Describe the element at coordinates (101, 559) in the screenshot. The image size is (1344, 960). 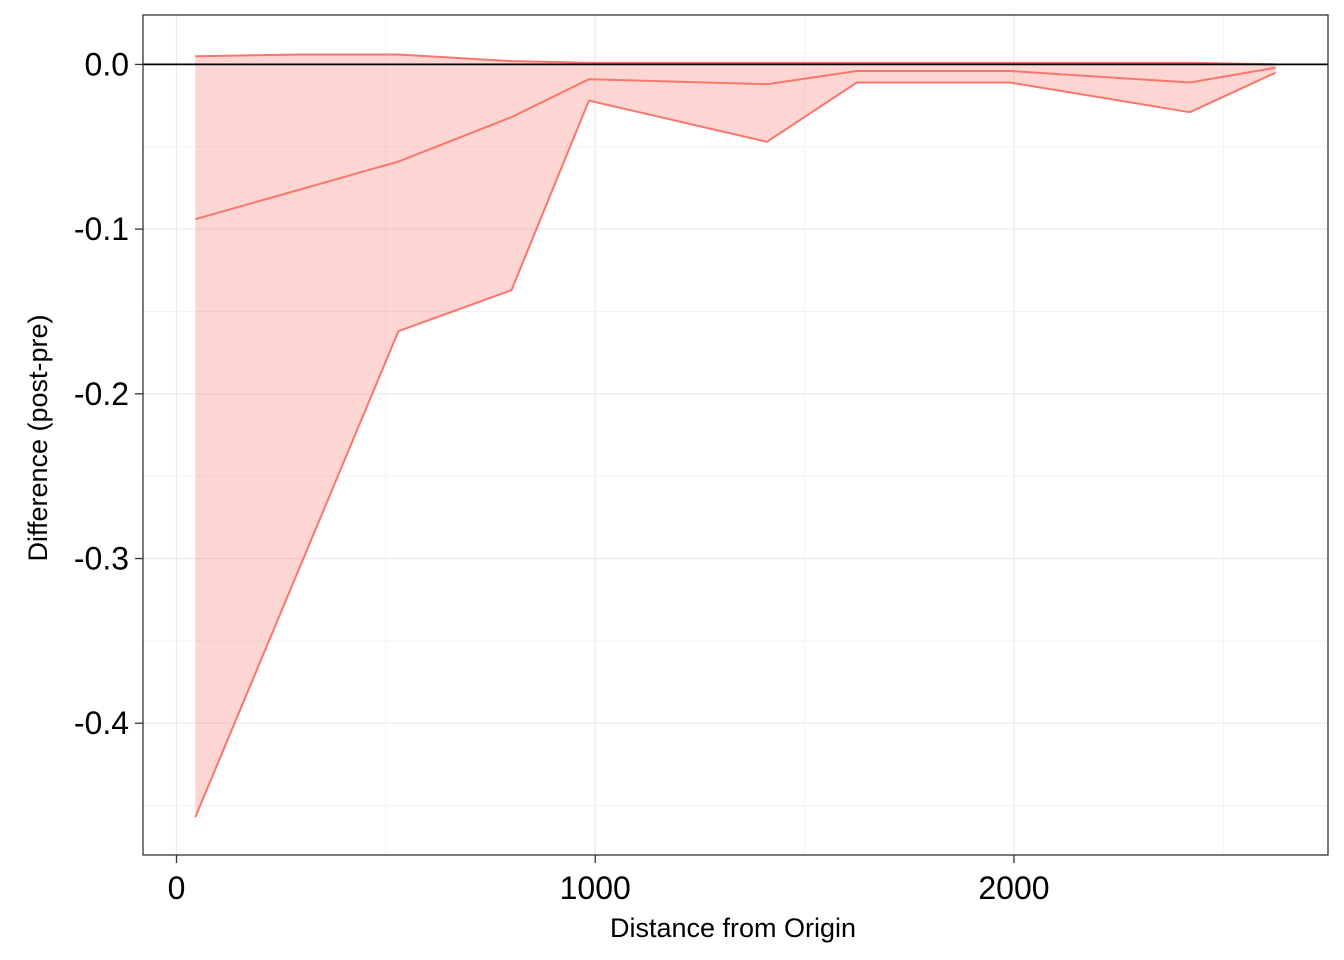
I see `y-tick-label: -0.3` at that location.